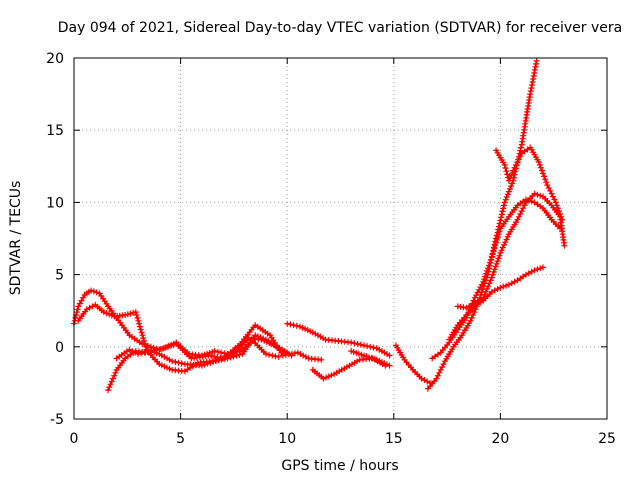  Describe the element at coordinates (500, 439) in the screenshot. I see `x-tick-label: 20` at that location.